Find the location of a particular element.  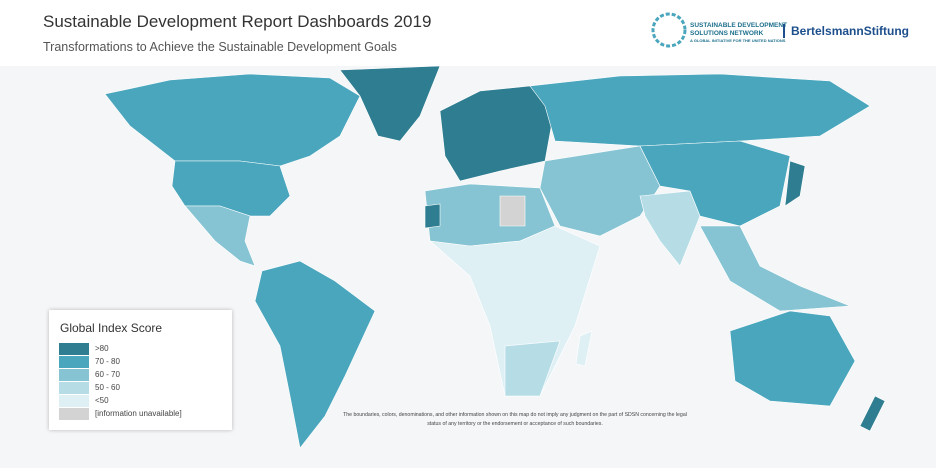

legend-label: 70 - 80 is located at coordinates (107, 362).